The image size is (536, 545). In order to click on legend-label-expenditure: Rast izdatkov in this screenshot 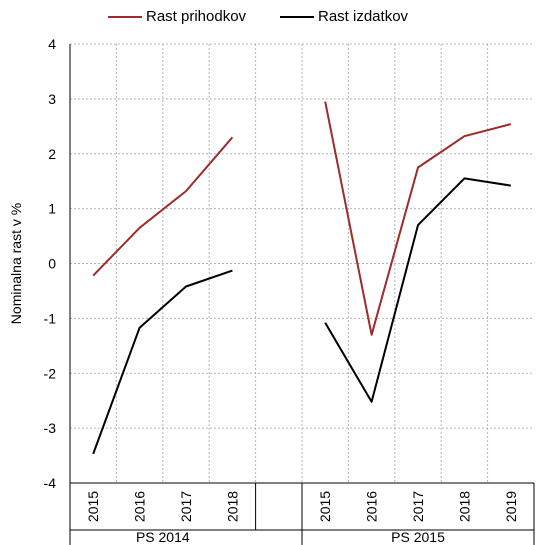, I will do `click(363, 16)`.